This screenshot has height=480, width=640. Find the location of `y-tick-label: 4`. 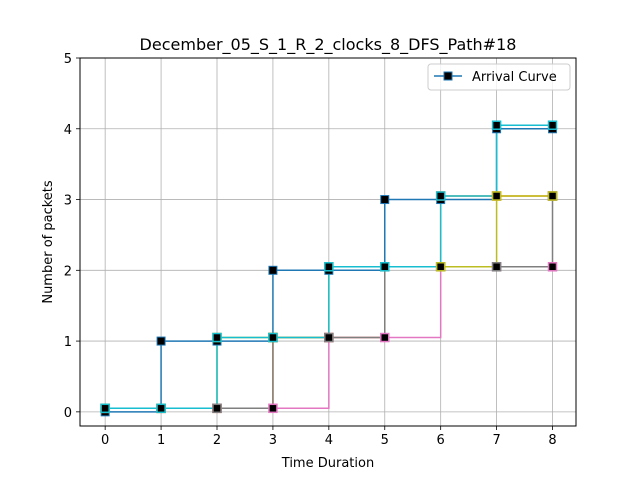

y-tick-label: 4 is located at coordinates (68, 130).